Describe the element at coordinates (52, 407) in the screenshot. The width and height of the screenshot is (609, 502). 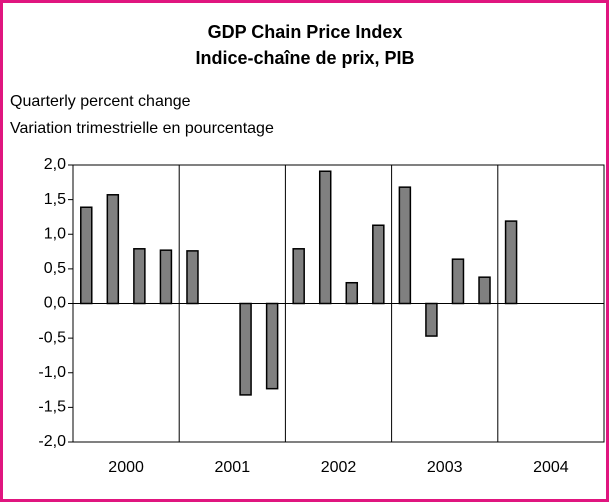
I see `y-tick-label: -1,5` at that location.